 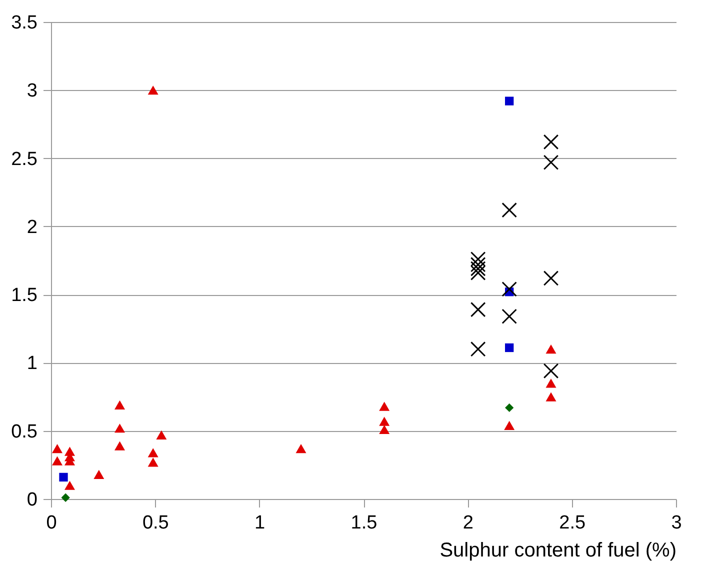 What do you see at coordinates (32, 227) in the screenshot?
I see `y-tick-label: 2` at bounding box center [32, 227].